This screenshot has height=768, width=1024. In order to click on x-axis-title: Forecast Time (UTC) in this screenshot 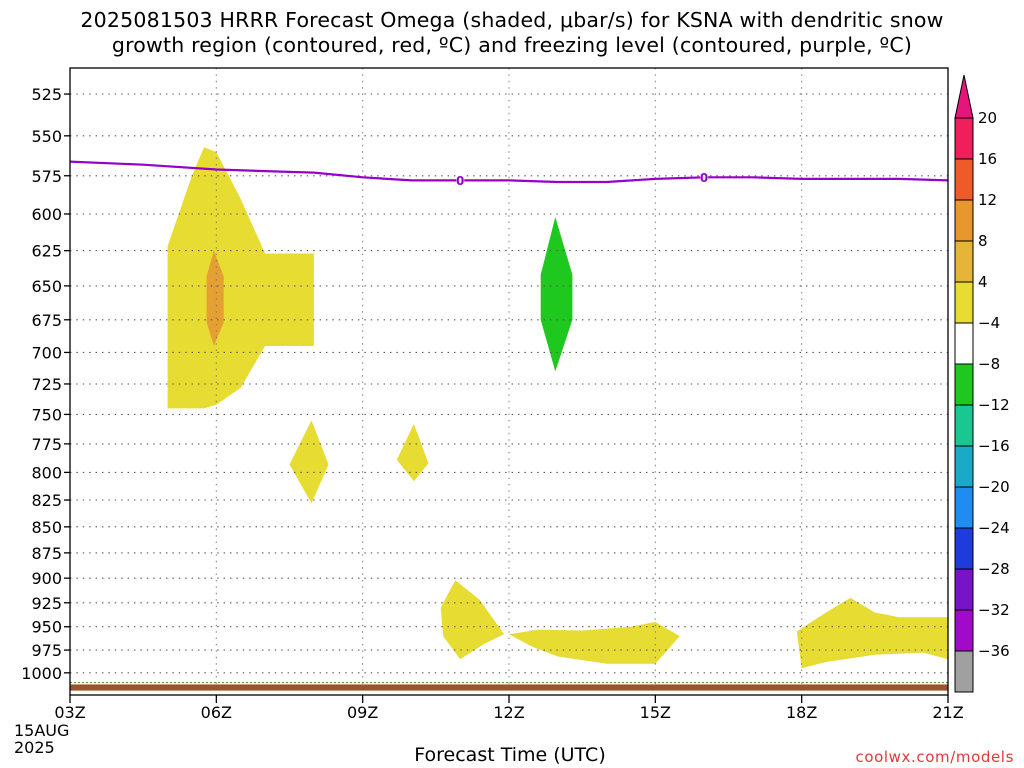, I will do `click(510, 755)`.